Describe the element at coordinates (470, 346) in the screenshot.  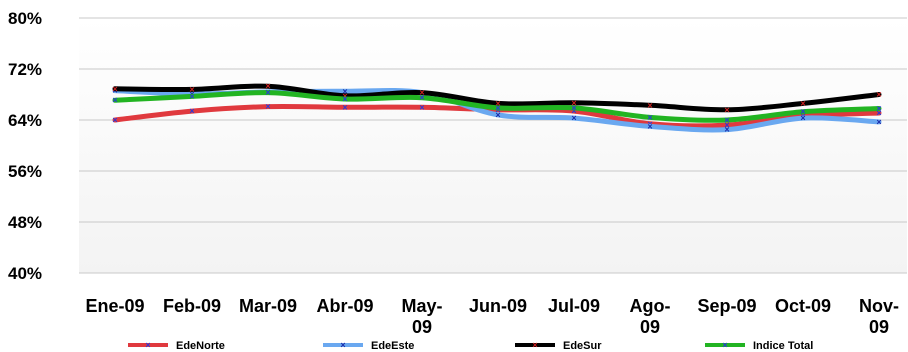
I see `legend: × EdeNorte × EdeEste × EdeSur × Indice Total` at that location.